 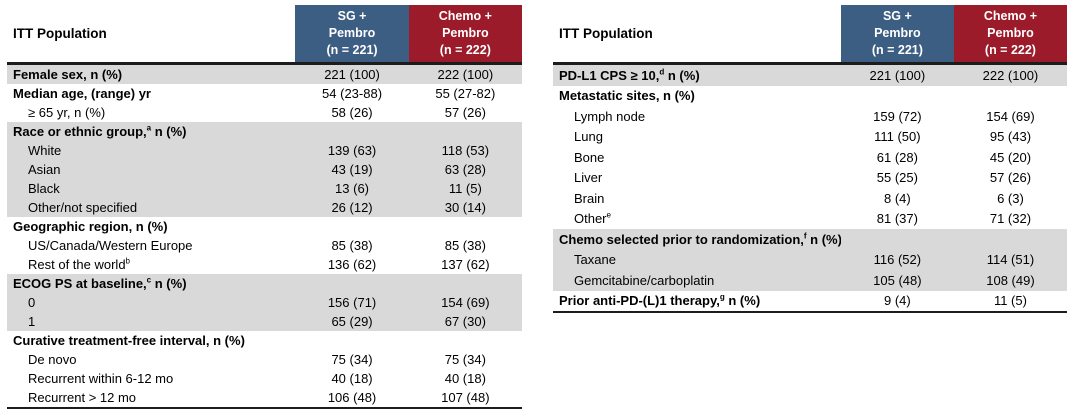 What do you see at coordinates (264, 302) in the screenshot?
I see `table-row: 0 156 (71) 154 (69)` at bounding box center [264, 302].